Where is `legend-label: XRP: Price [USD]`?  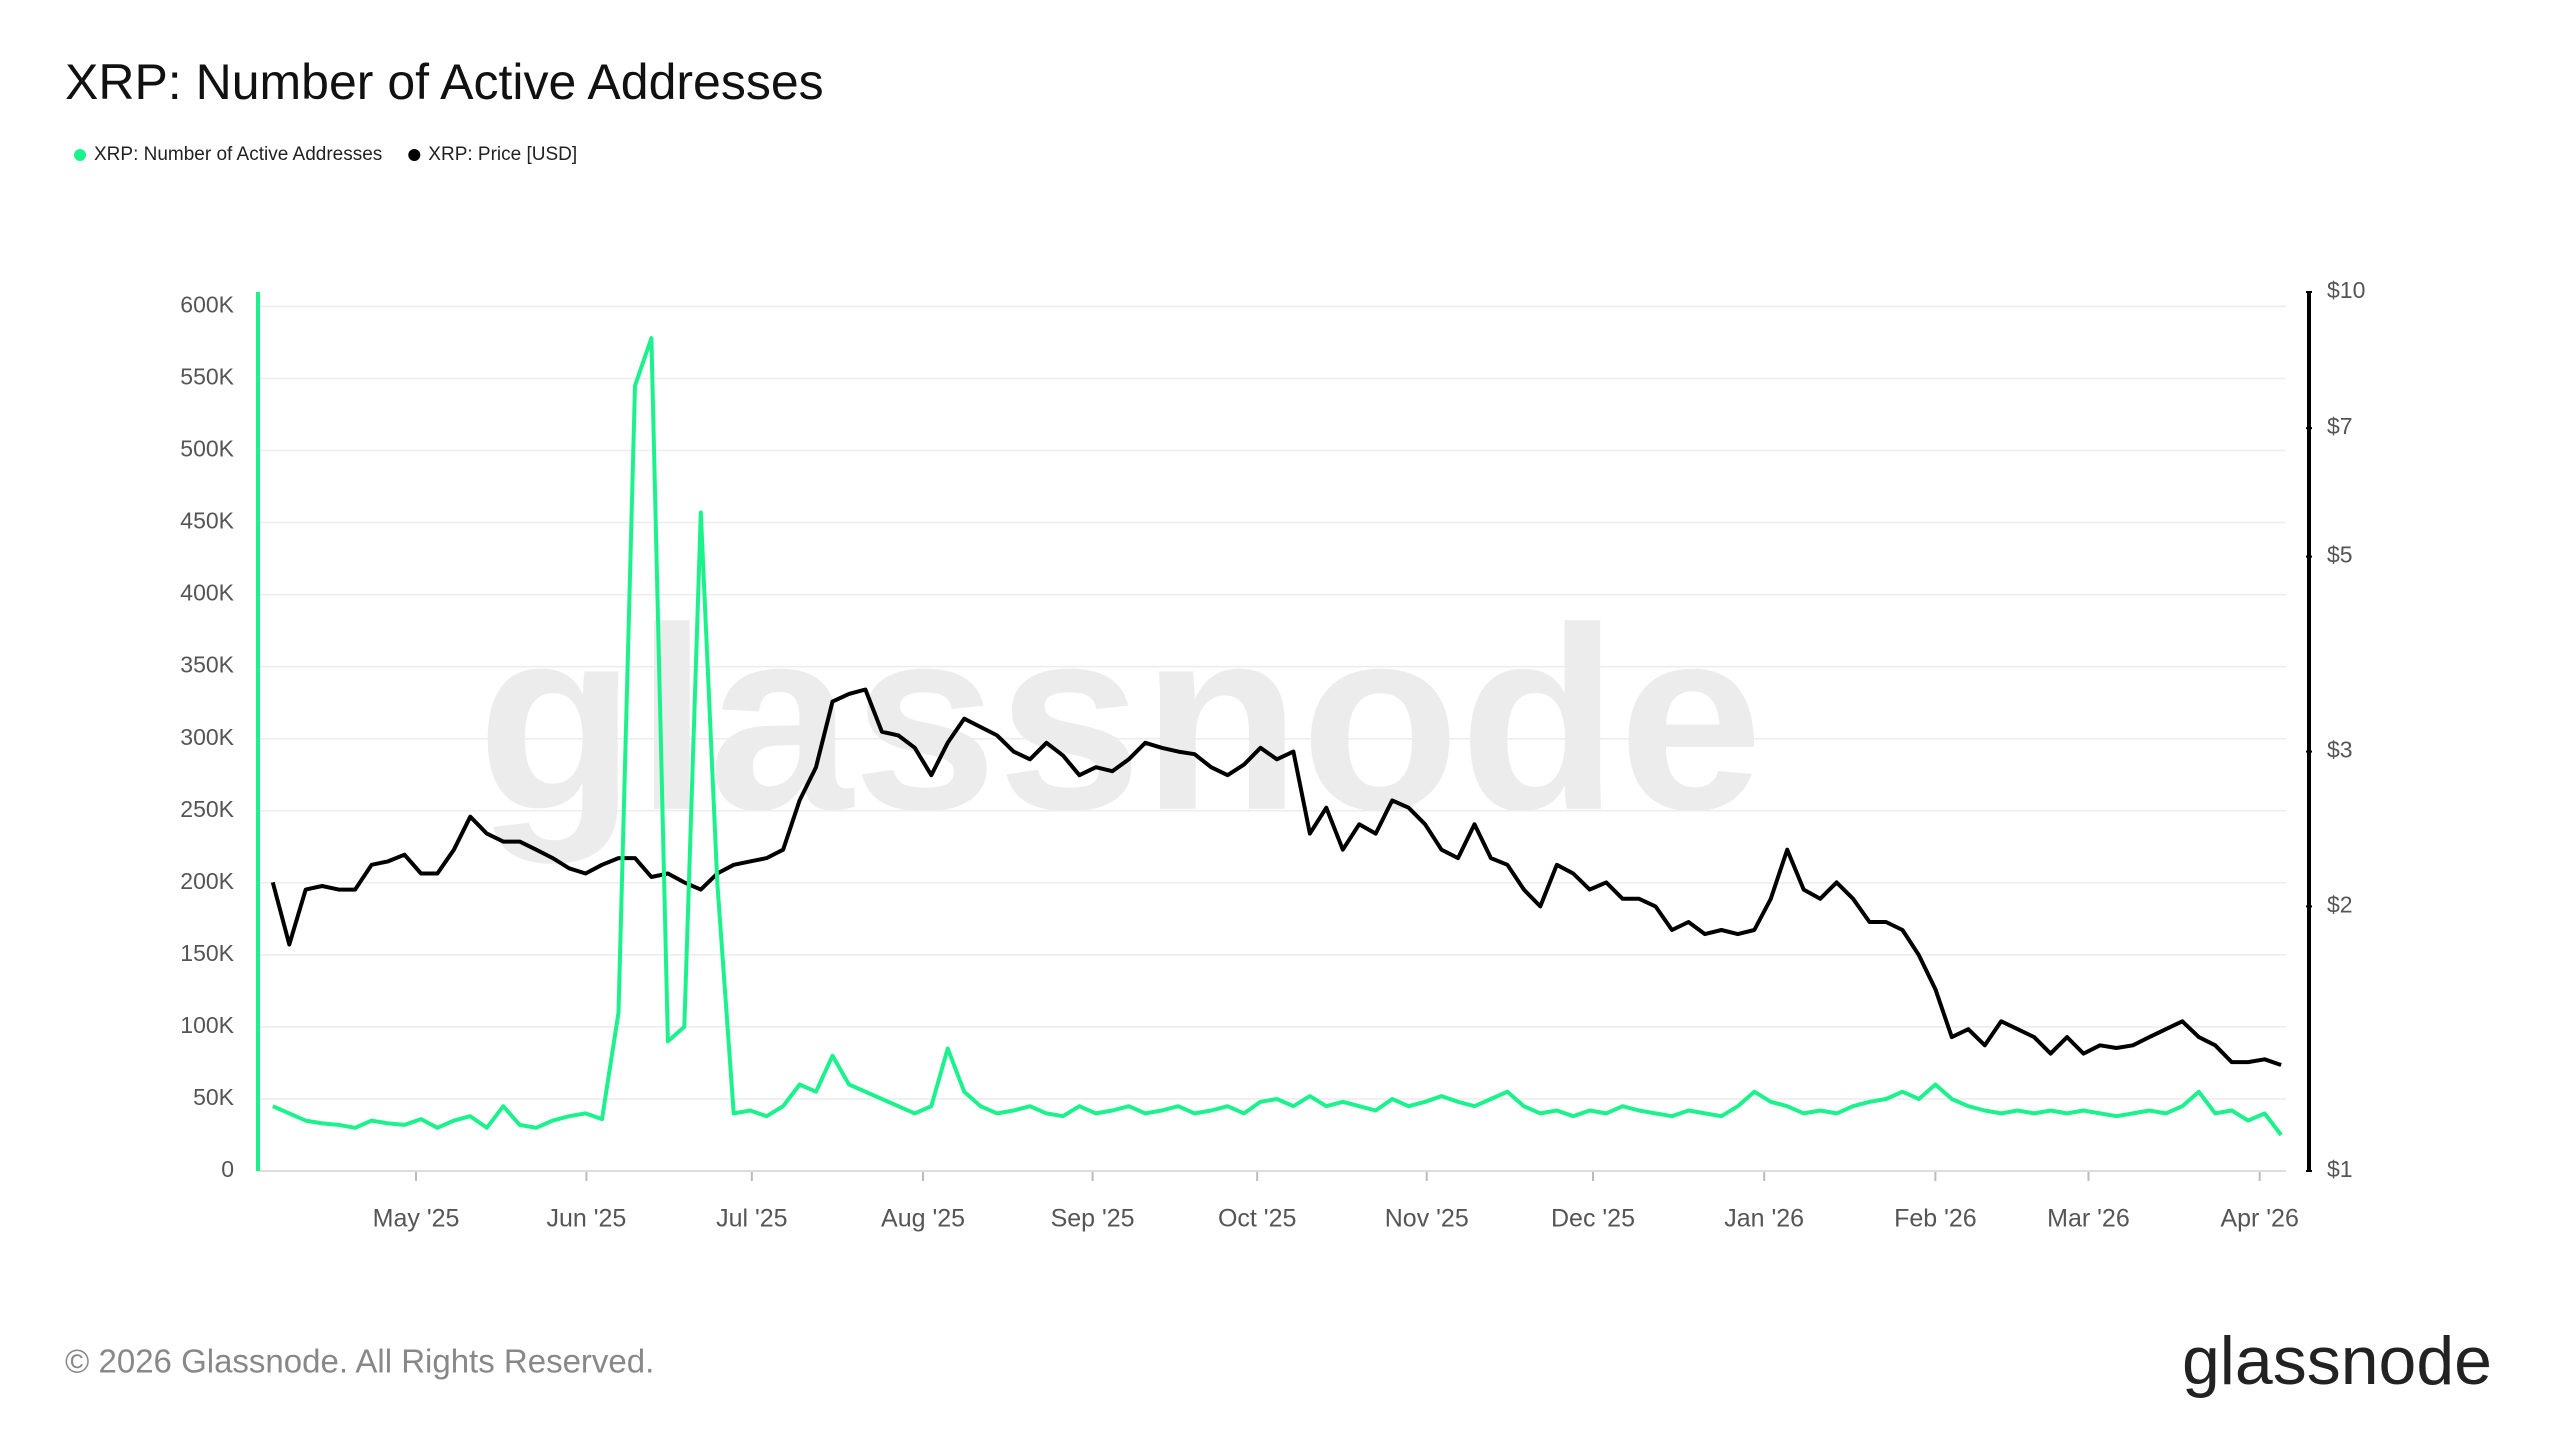
legend-label: XRP: Price [USD] is located at coordinates (502, 154).